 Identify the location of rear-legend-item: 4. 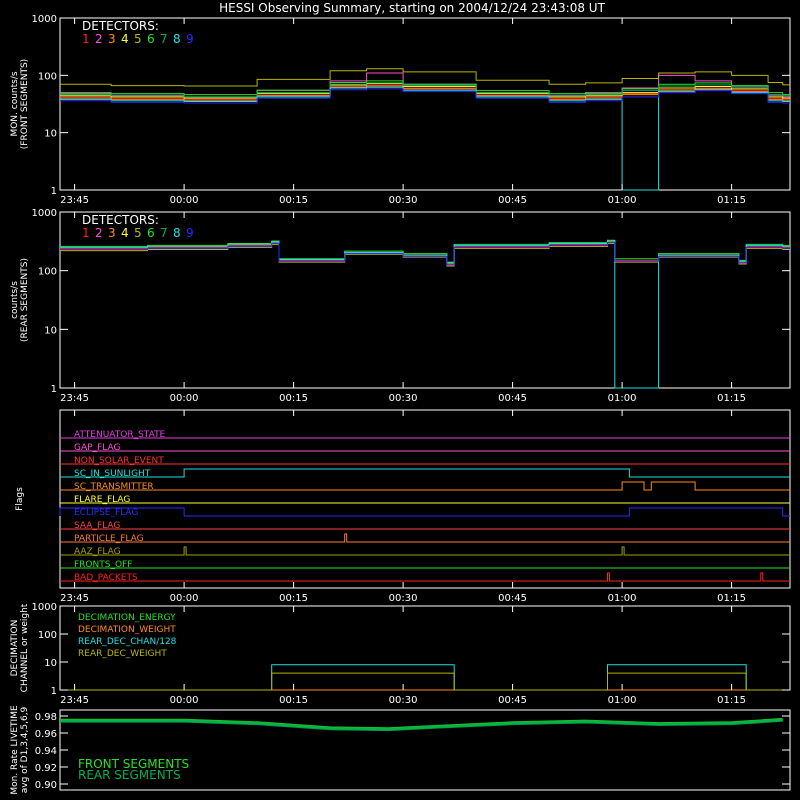
(125, 233).